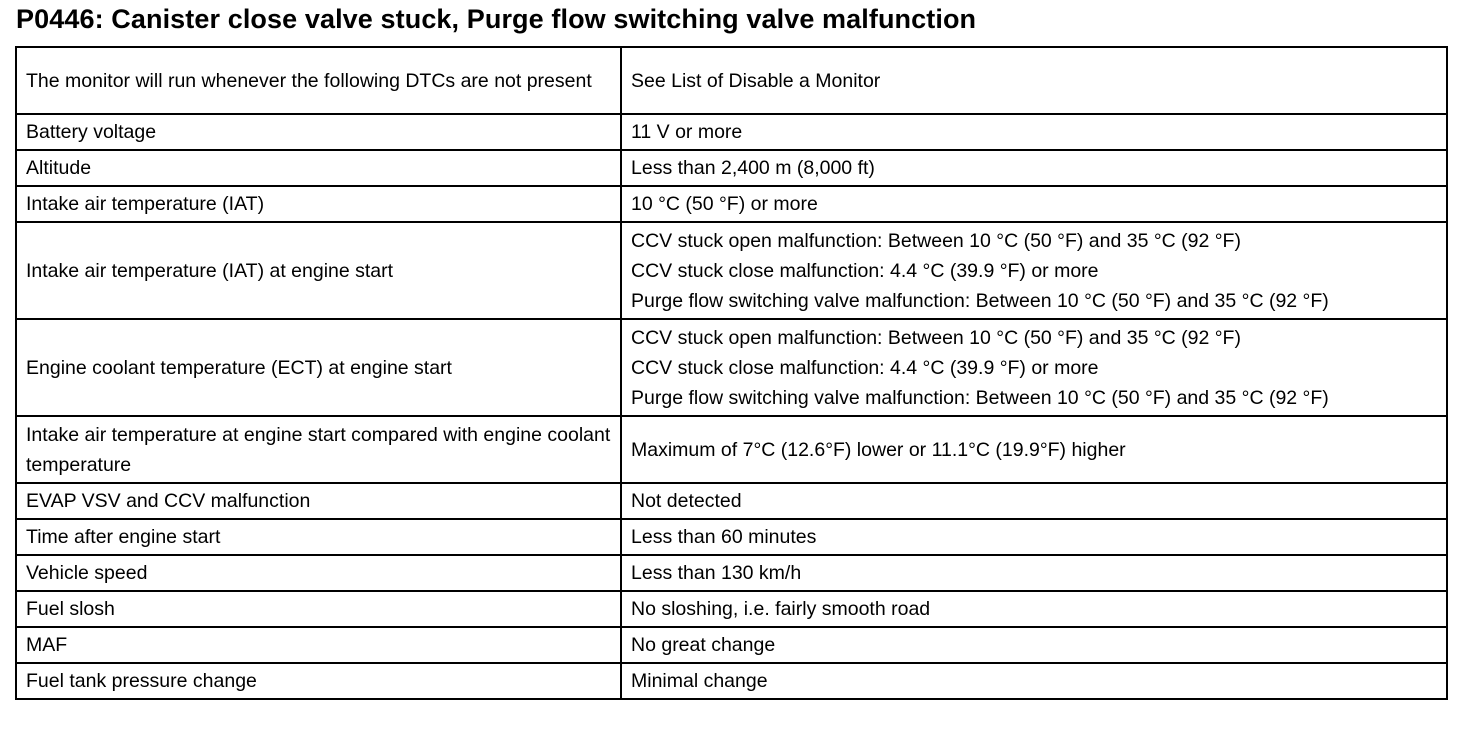  Describe the element at coordinates (1034, 501) in the screenshot. I see `value-cell: Not detected` at that location.